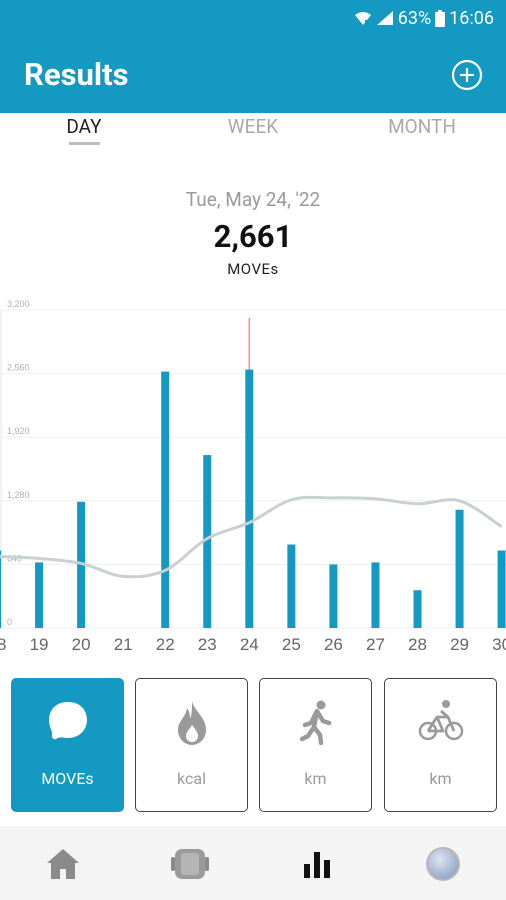 The image size is (506, 900). What do you see at coordinates (123, 644) in the screenshot?
I see `x-tick-label-21: 21` at bounding box center [123, 644].